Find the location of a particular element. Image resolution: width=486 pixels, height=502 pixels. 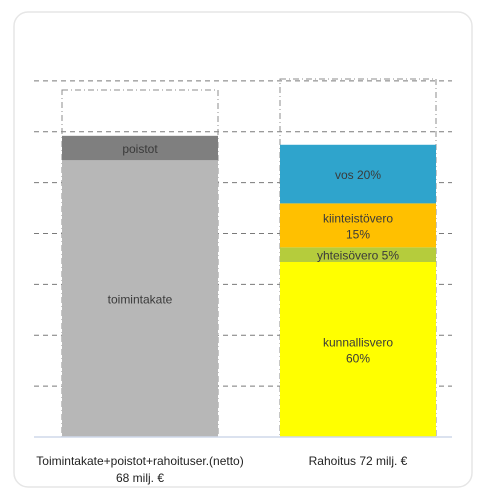

category-label: Toimintakate+poistot+rahoituser.(netto) is located at coordinates (139, 461).